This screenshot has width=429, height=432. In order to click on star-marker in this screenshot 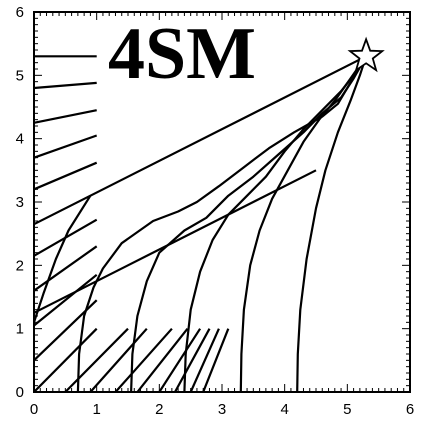, I will do `click(366, 54)`.